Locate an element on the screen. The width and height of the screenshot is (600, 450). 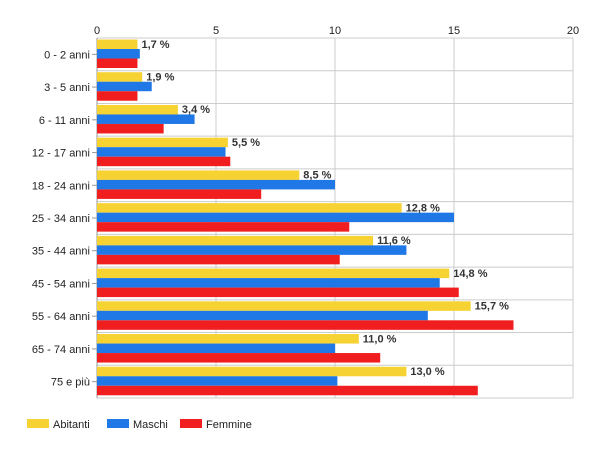
category-label: 35 - 44 anni is located at coordinates (61, 252).